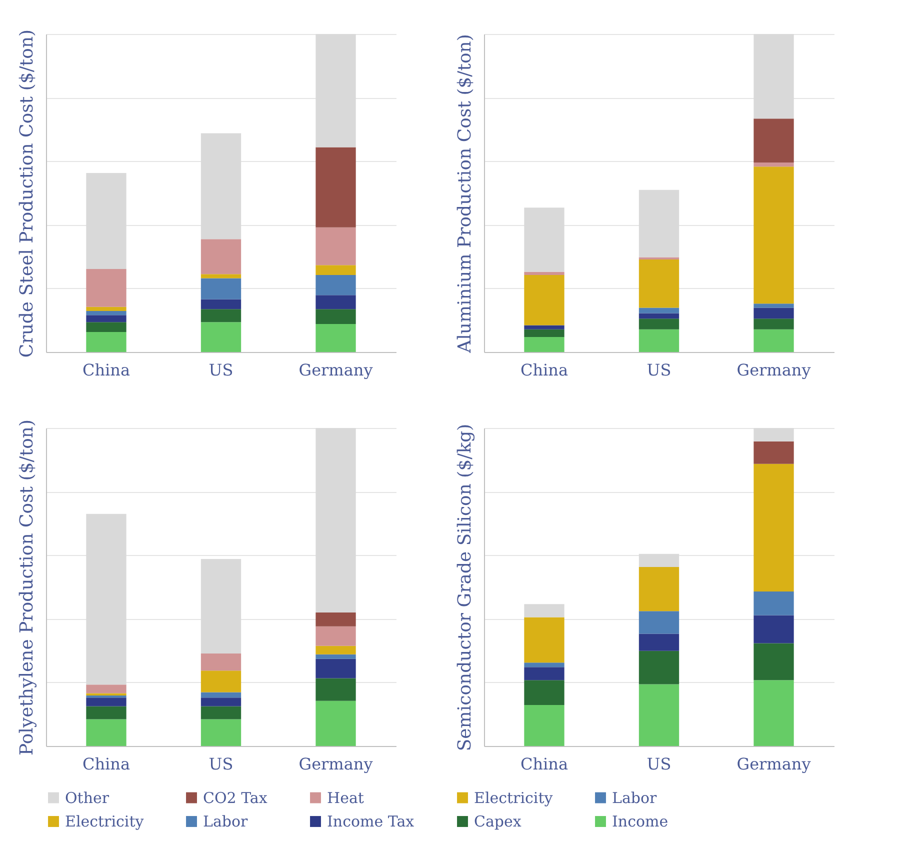 The height and width of the screenshot is (852, 914). What do you see at coordinates (27, 193) in the screenshot?
I see `y-axis-title: Crude Steel Production Cost ($/ton)` at bounding box center [27, 193].